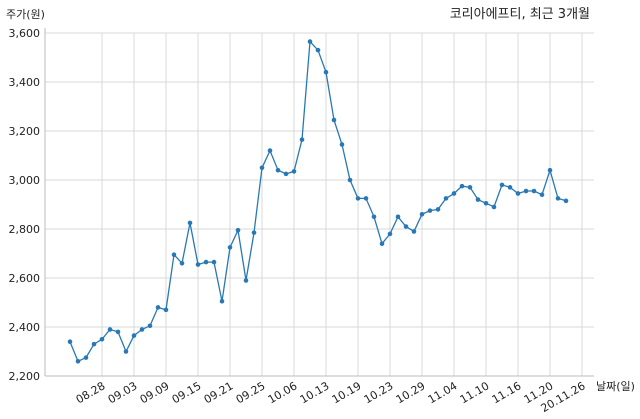 This screenshot has width=640, height=419. Describe the element at coordinates (615, 386) in the screenshot. I see `x-axis-label: 날짜(일)` at that location.